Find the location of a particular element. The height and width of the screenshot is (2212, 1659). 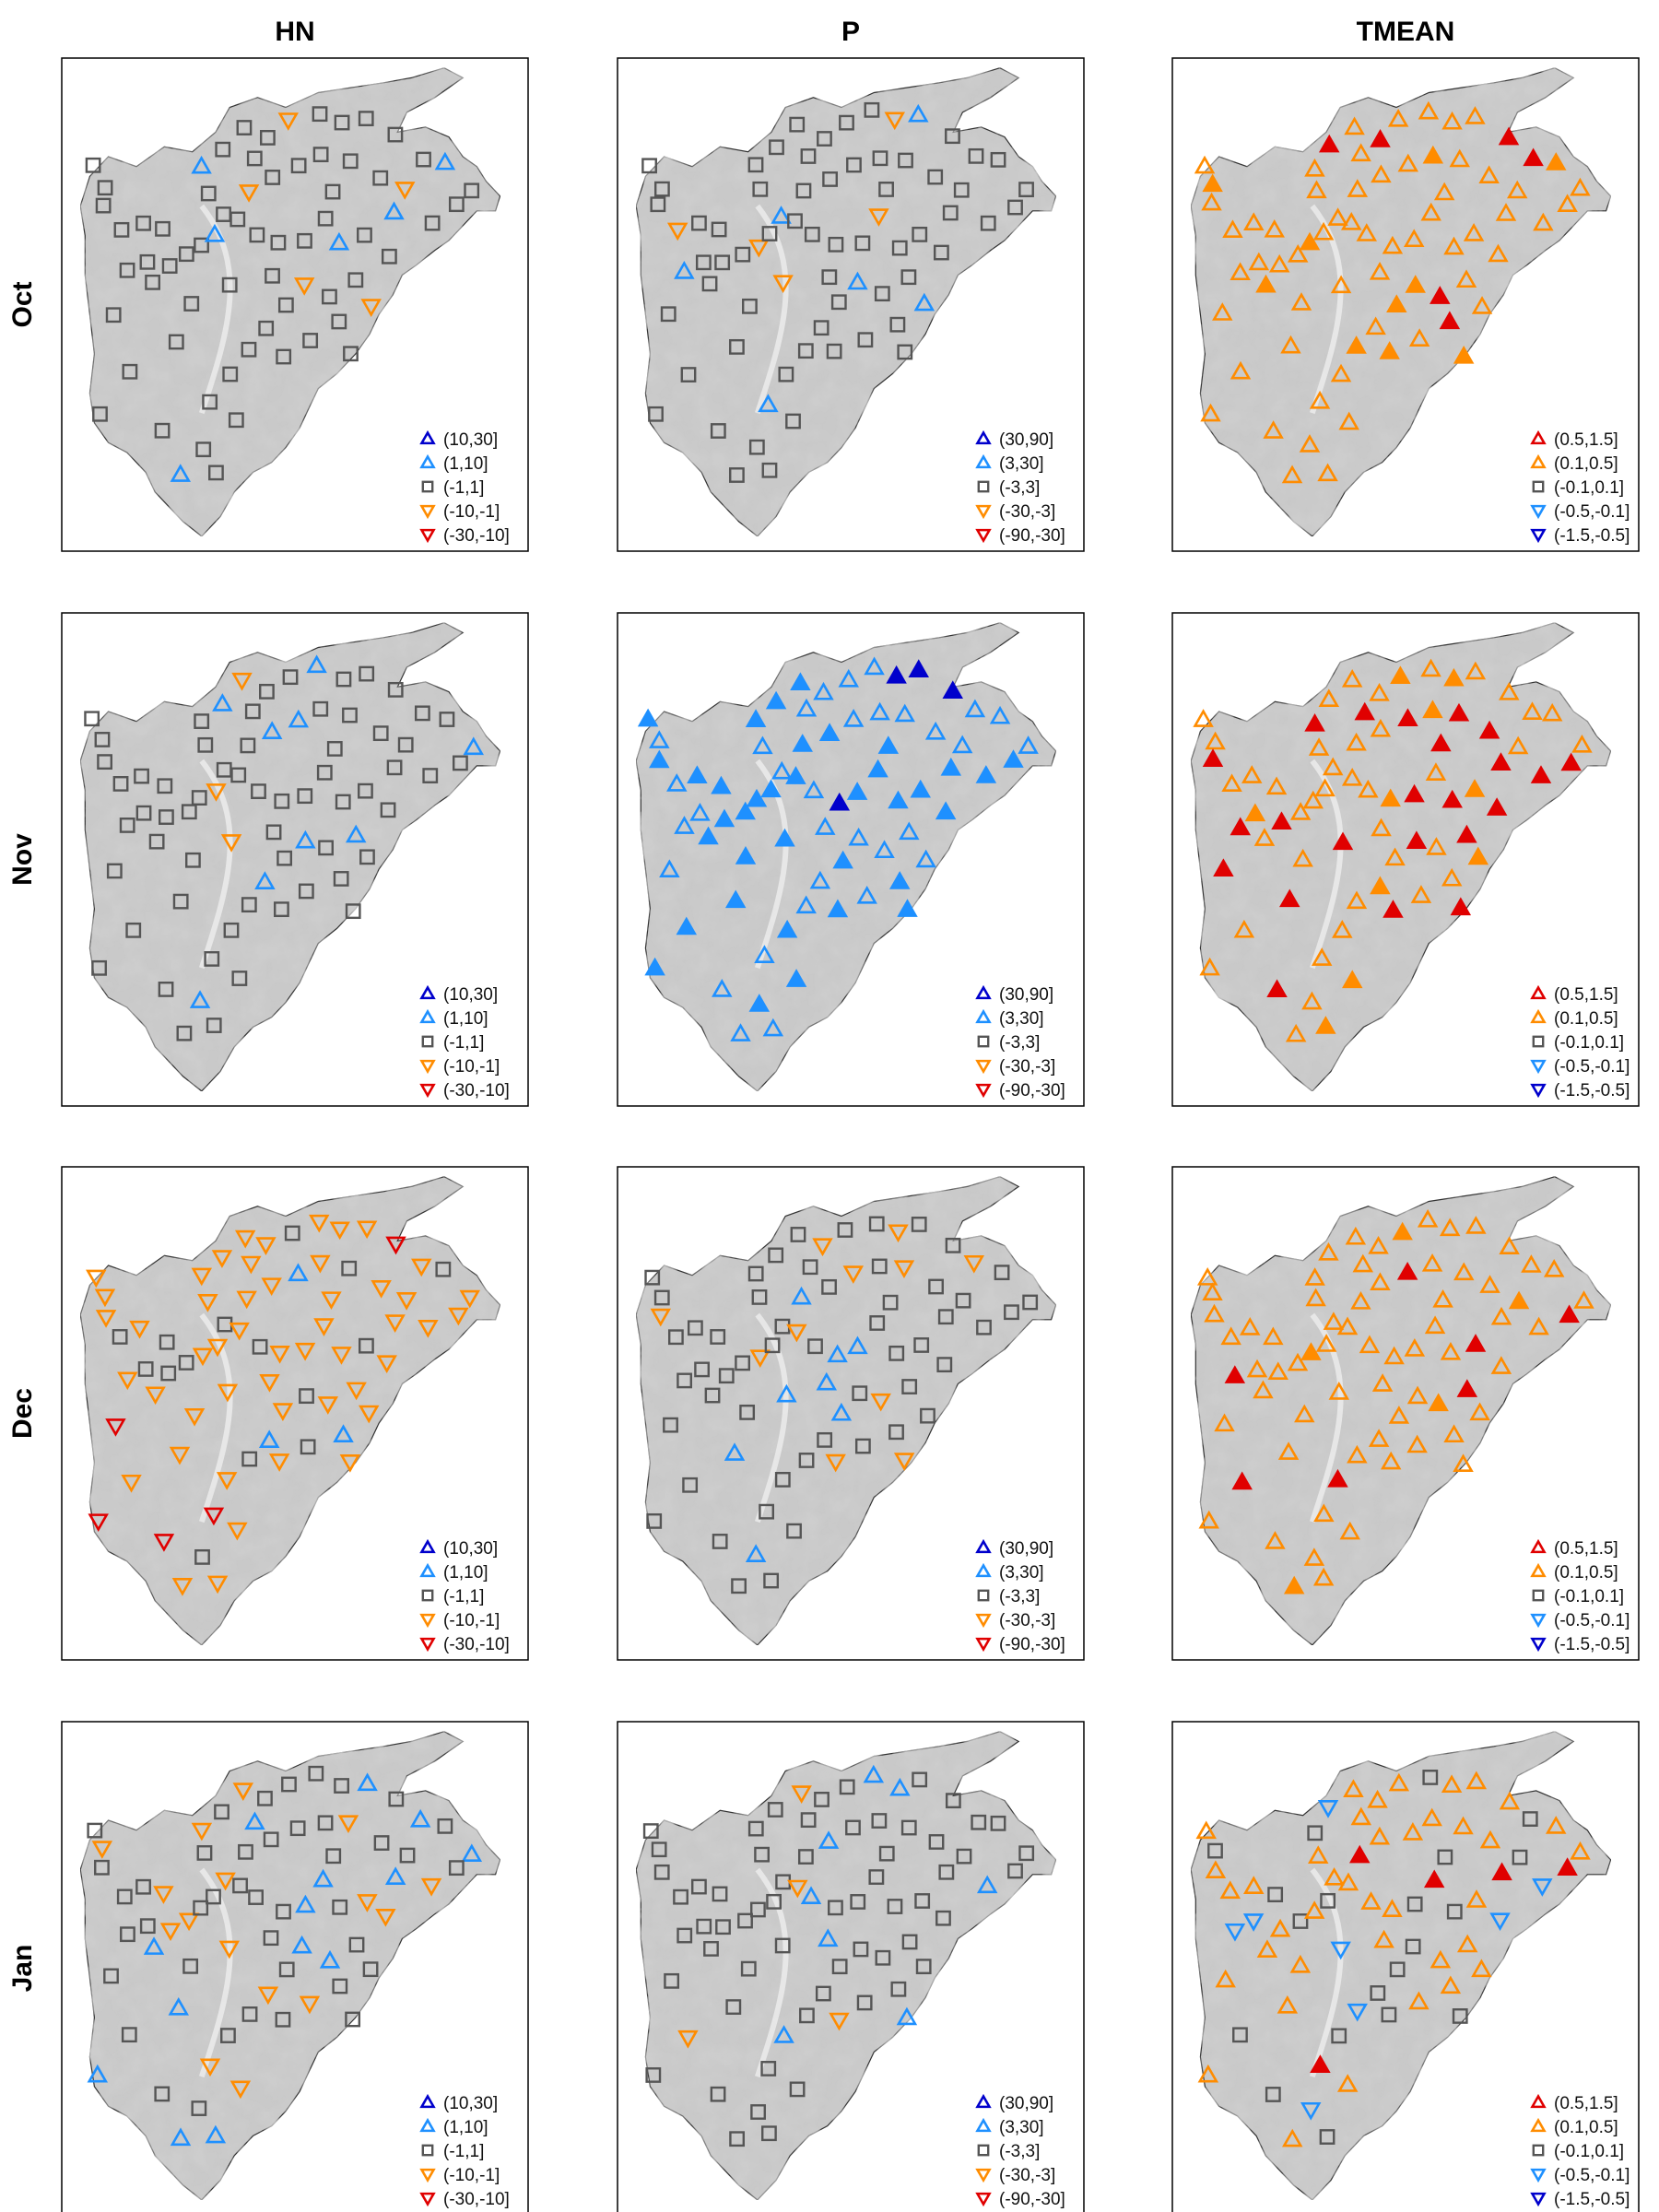

row-title-jan: Jan is located at coordinates (22, 1969).